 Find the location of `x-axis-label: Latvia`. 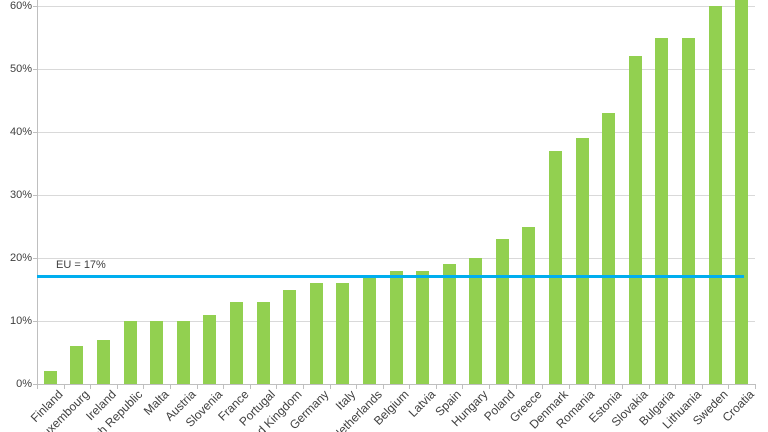

x-axis-label: Latvia is located at coordinates (421, 403).